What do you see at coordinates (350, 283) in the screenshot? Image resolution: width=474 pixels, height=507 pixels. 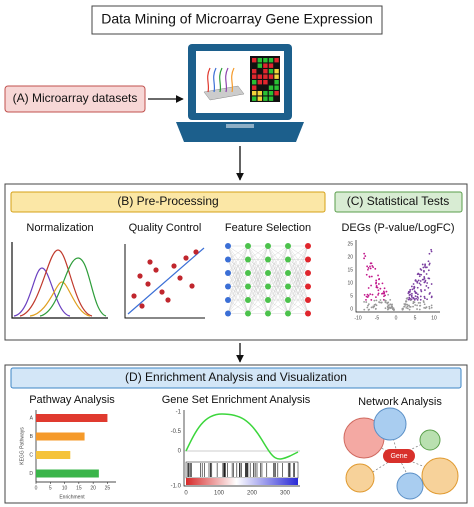 I see `y-tick-label: 10` at bounding box center [350, 283].